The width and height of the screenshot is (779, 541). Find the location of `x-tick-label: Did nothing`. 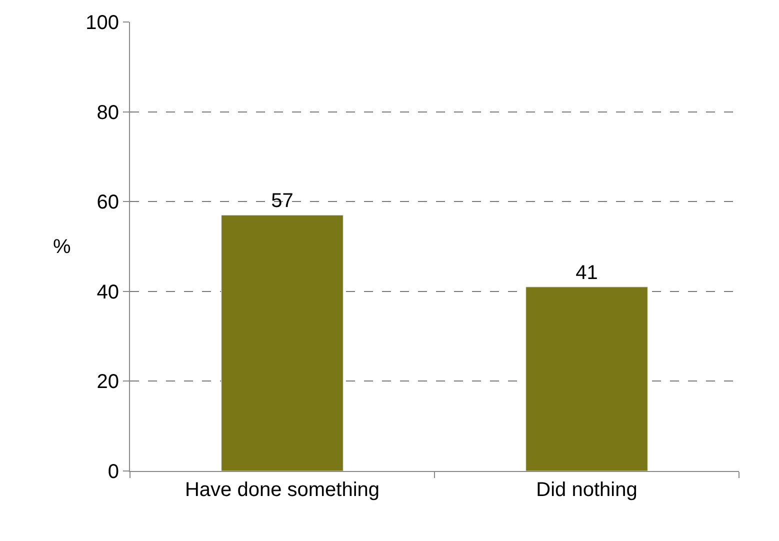

x-tick-label: Did nothing is located at coordinates (587, 490).